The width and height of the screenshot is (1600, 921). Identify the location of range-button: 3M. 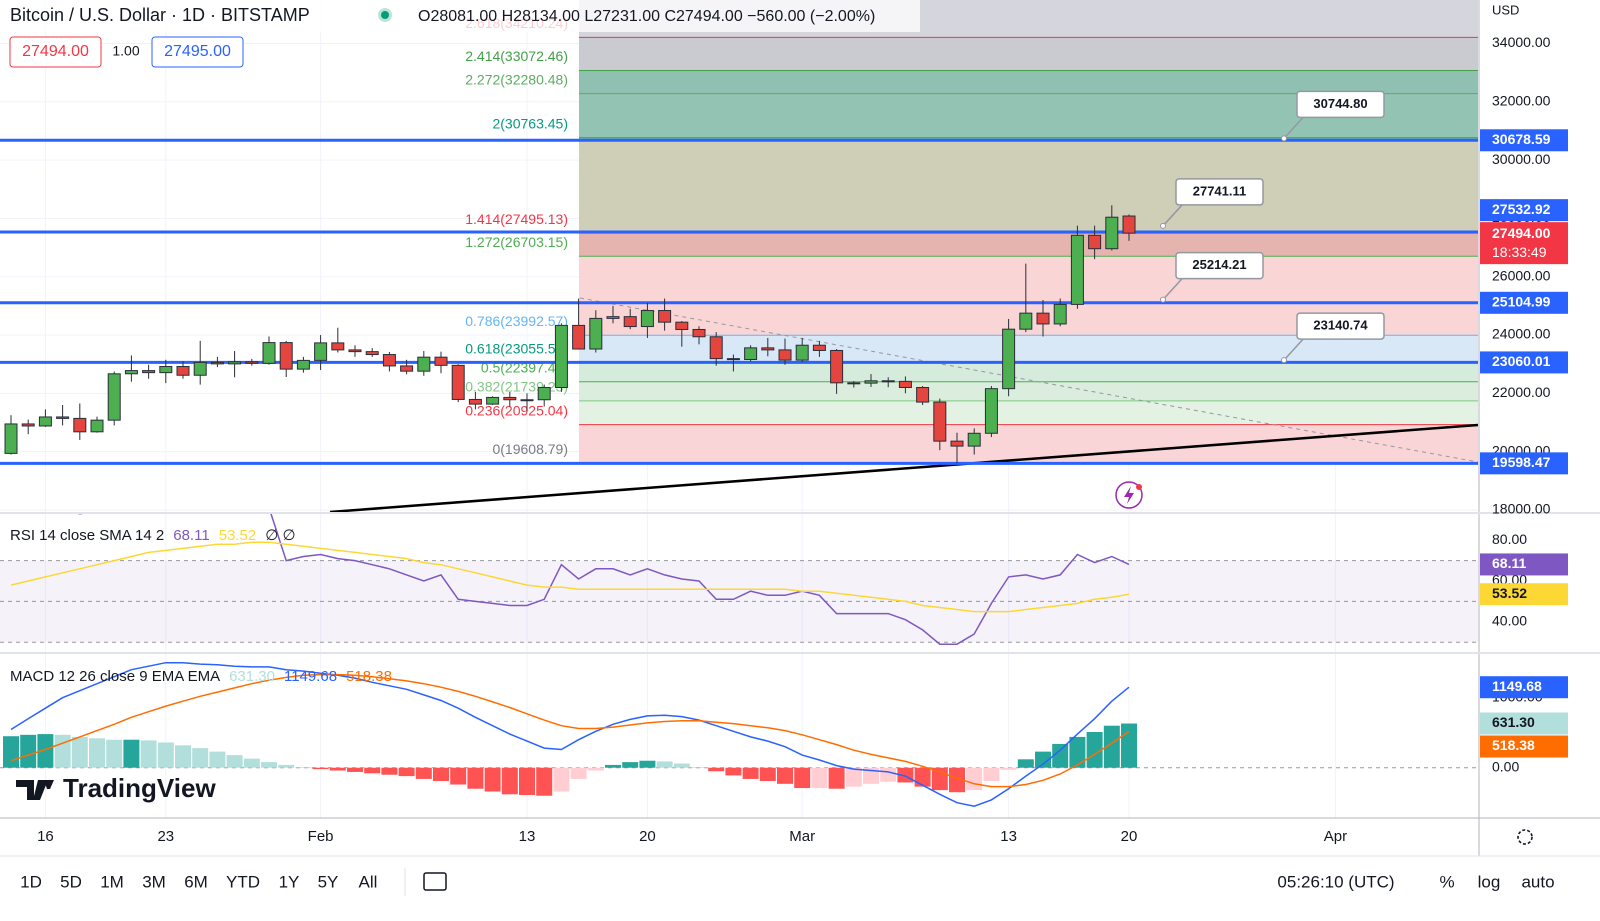
(154, 881).